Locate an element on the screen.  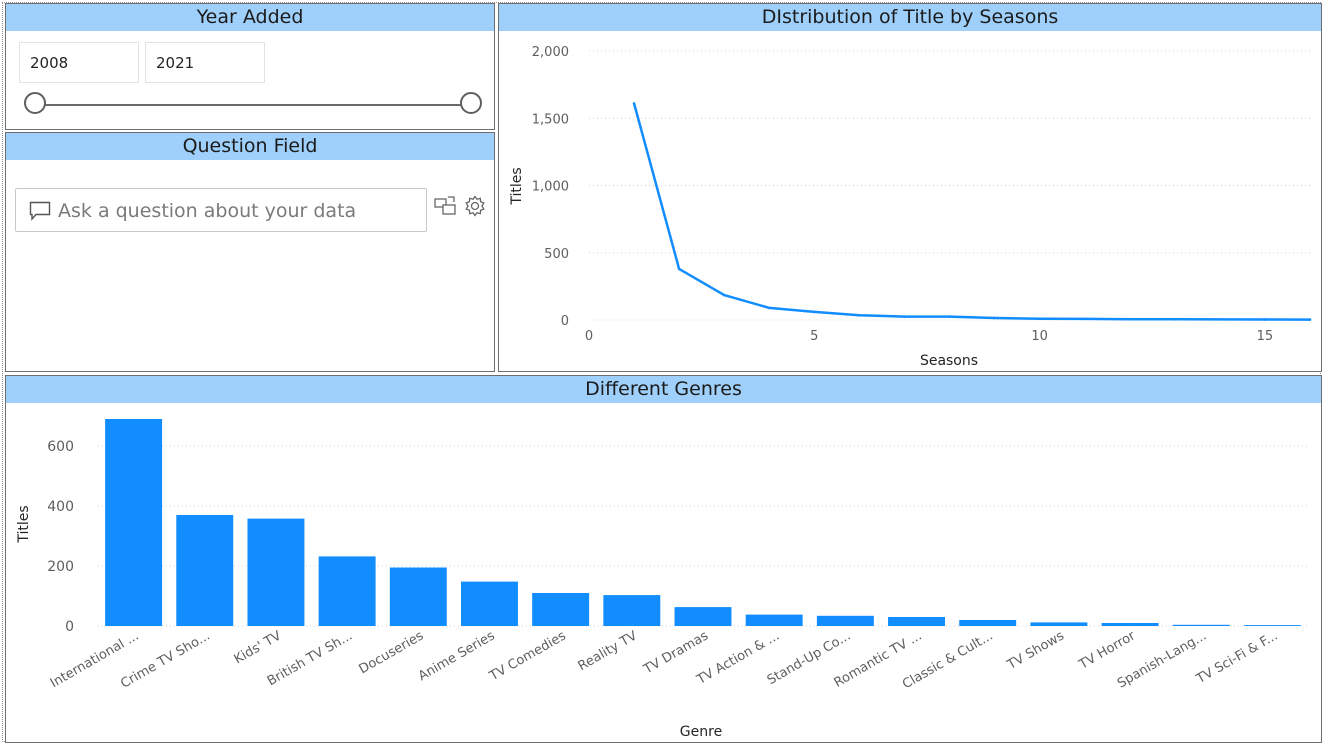
genre-x-tick-label: Kids' TV is located at coordinates (258, 647).